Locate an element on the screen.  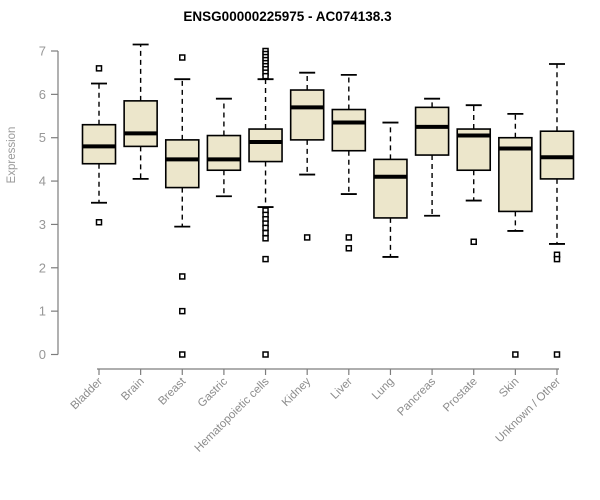
x-category-label: Lung is located at coordinates (383, 389).